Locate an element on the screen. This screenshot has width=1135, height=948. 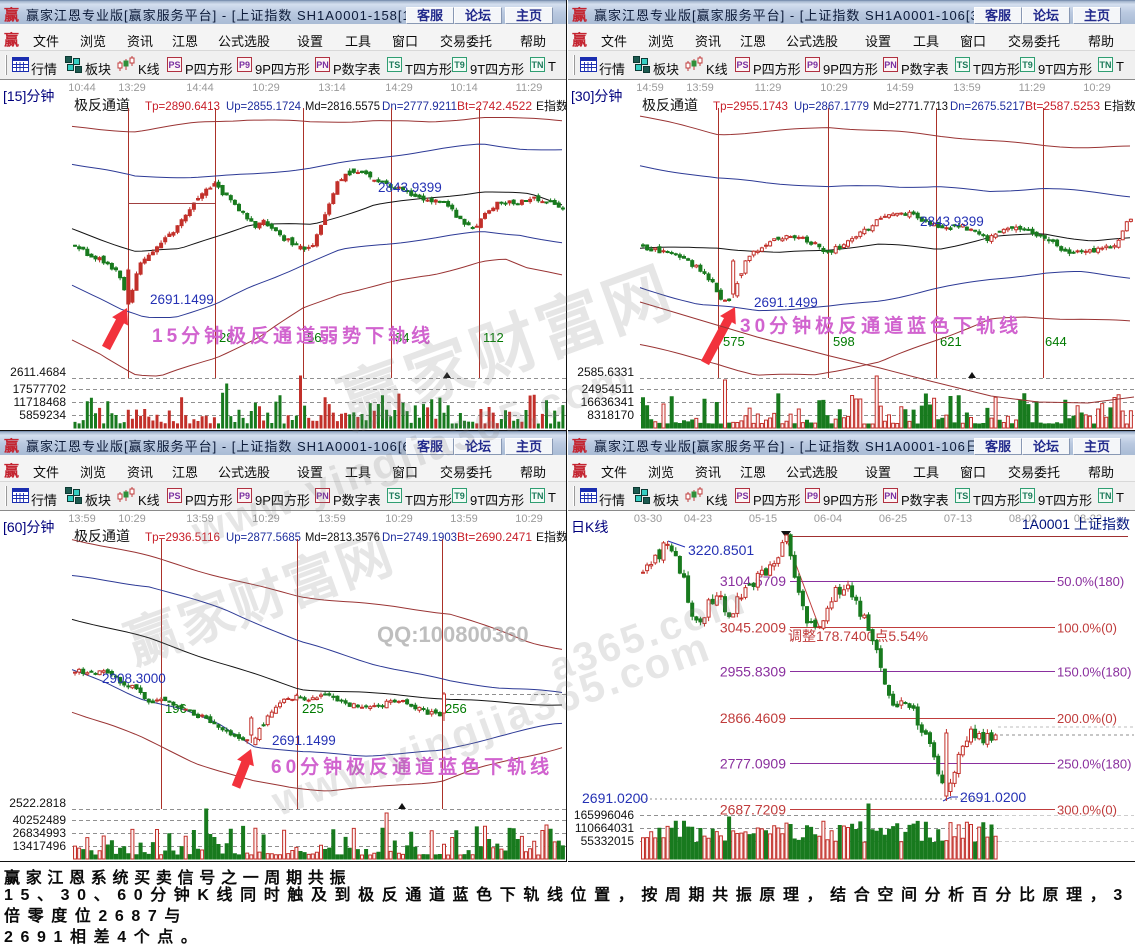
svg-text: 14:29 is located at coordinates (399, 88).